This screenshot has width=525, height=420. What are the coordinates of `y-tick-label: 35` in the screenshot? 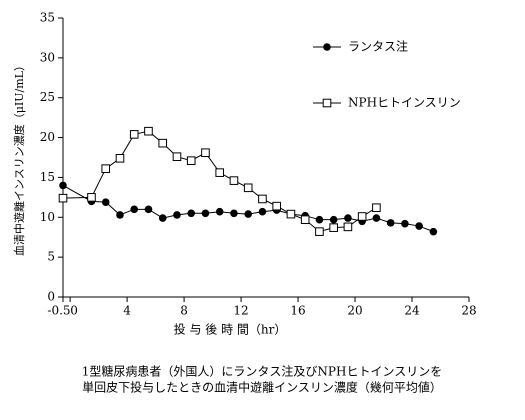 It's located at (47, 18).